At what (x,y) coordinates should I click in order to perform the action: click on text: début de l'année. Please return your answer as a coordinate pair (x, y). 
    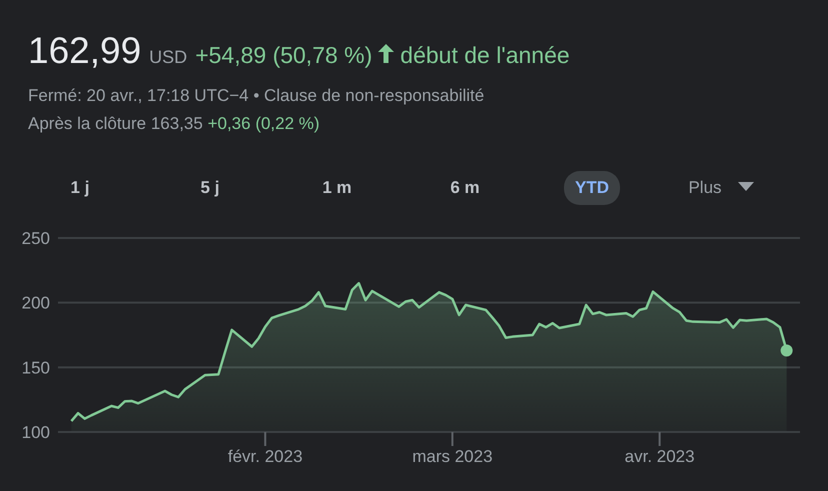
    Looking at the image, I should click on (485, 55).